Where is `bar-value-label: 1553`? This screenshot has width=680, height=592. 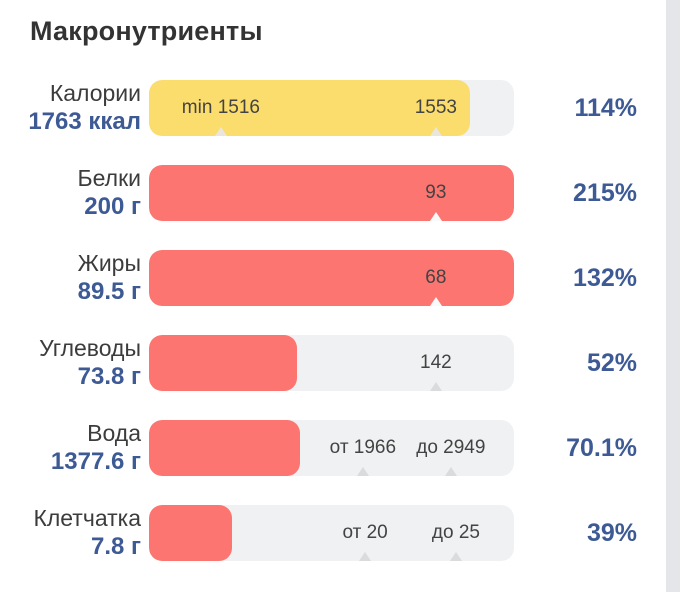 bar-value-label: 1553 is located at coordinates (436, 107).